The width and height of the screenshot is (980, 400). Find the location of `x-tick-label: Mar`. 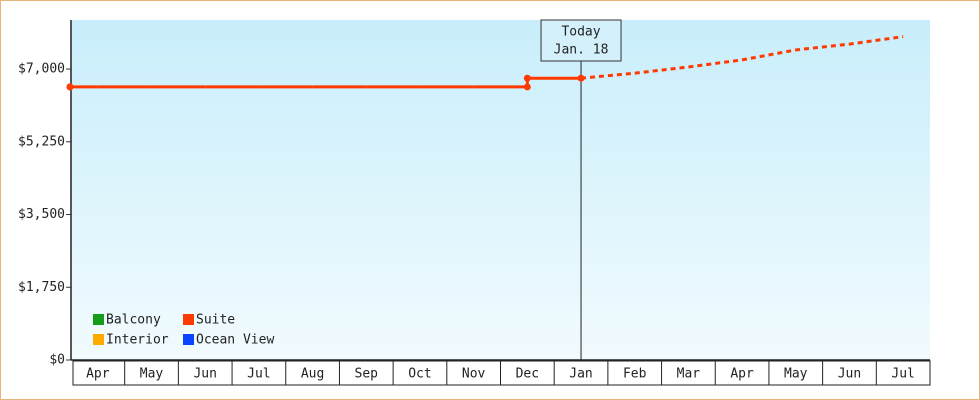

x-tick-label: Mar is located at coordinates (689, 374).